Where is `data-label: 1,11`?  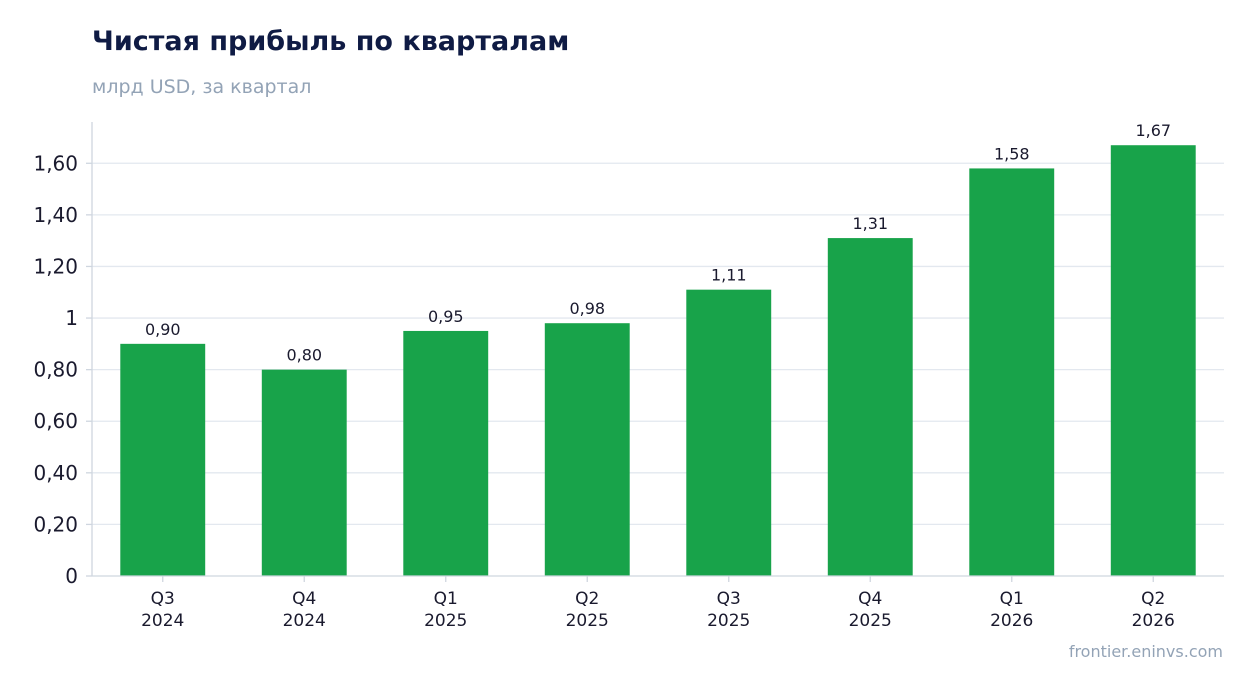 data-label: 1,11 is located at coordinates (729, 275).